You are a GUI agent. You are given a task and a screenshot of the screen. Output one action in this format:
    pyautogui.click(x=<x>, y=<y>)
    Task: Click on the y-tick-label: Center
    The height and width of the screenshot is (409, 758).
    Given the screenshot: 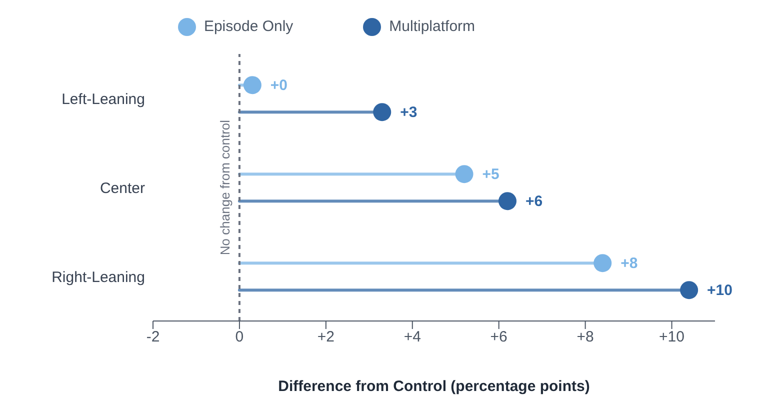 What is the action you would take?
    pyautogui.click(x=122, y=188)
    